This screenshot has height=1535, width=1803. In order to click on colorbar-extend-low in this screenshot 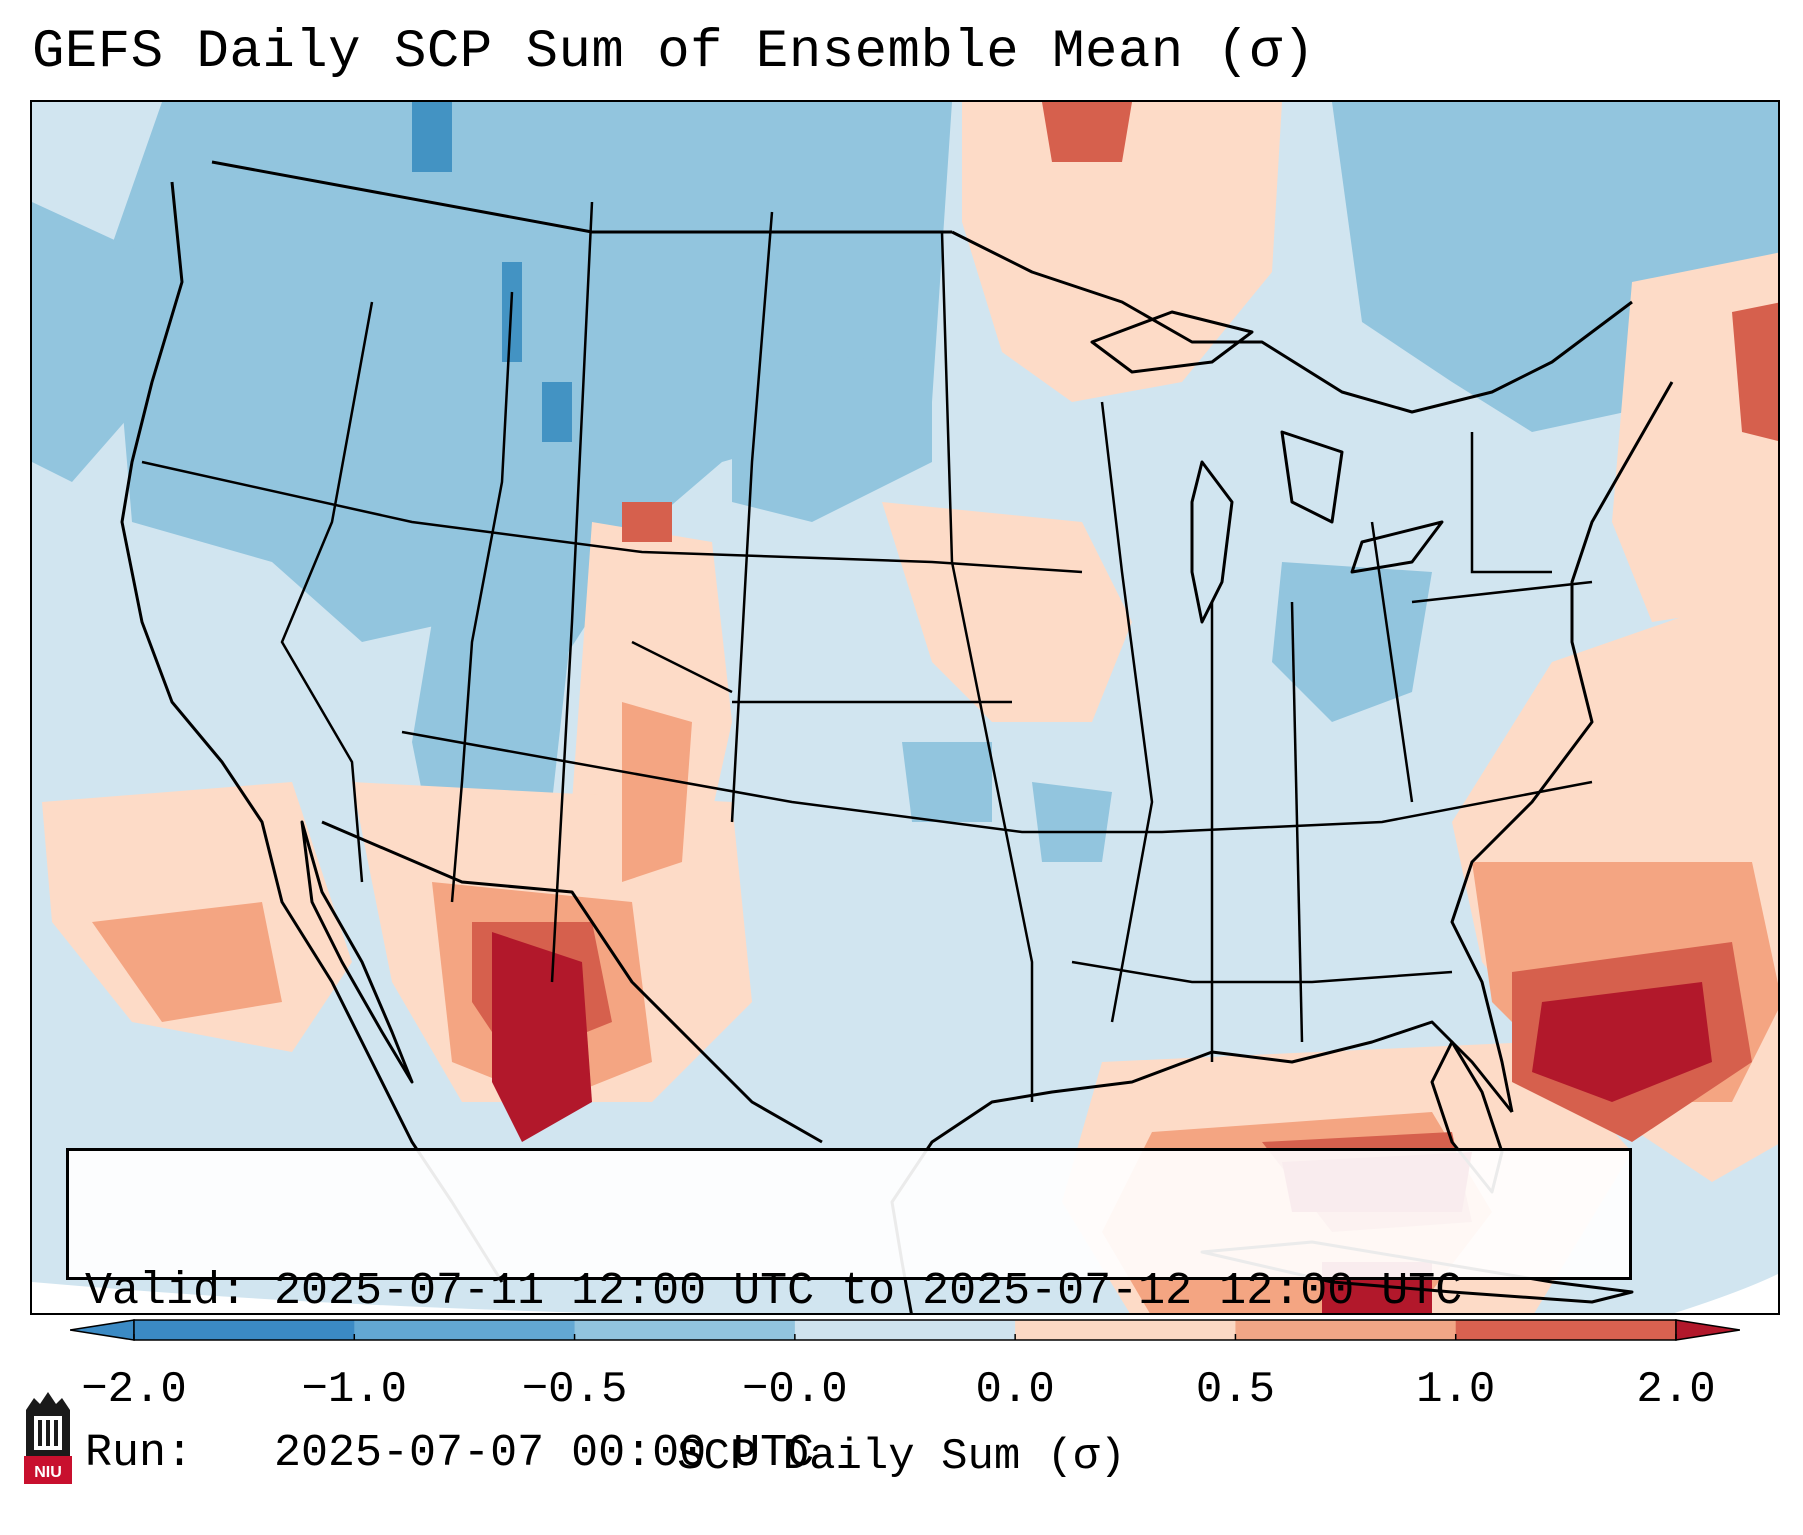, I will do `click(102, 1330)`.